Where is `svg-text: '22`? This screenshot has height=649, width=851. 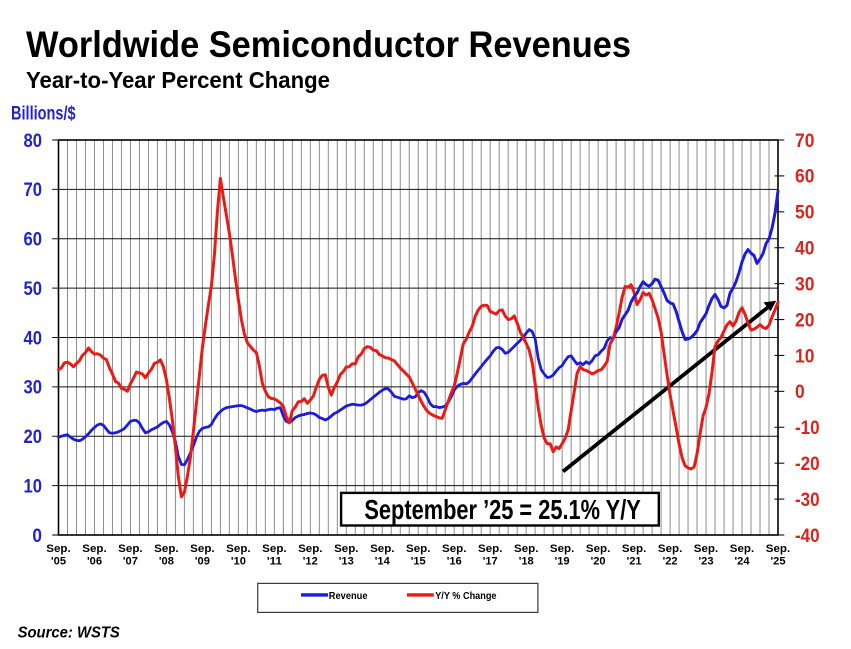 svg-text: '22 is located at coordinates (670, 561).